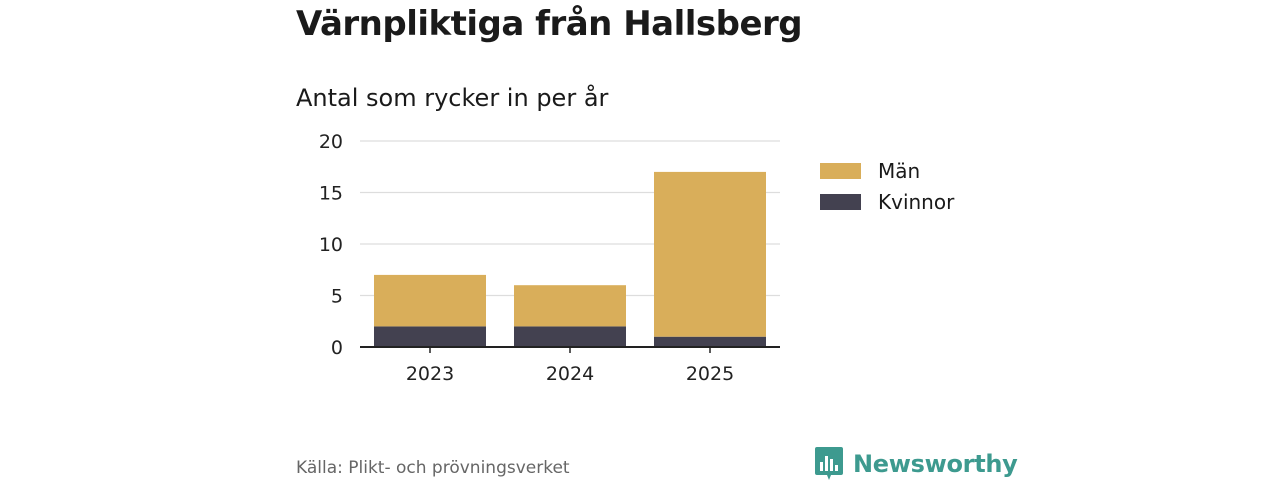 The width and height of the screenshot is (1280, 481). I want to click on legend-swatch-män, so click(840, 171).